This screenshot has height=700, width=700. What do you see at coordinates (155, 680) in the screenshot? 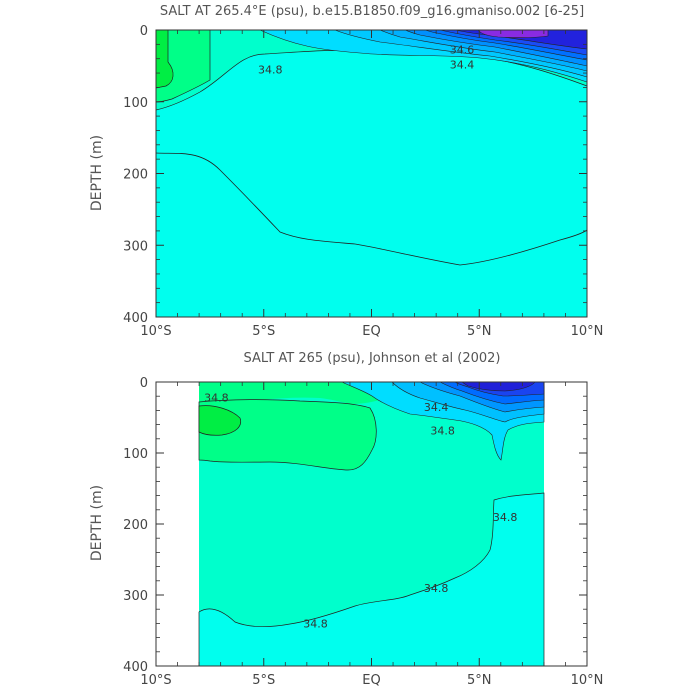
I see `bottom-x-tick-label: 10°S` at bounding box center [155, 680].